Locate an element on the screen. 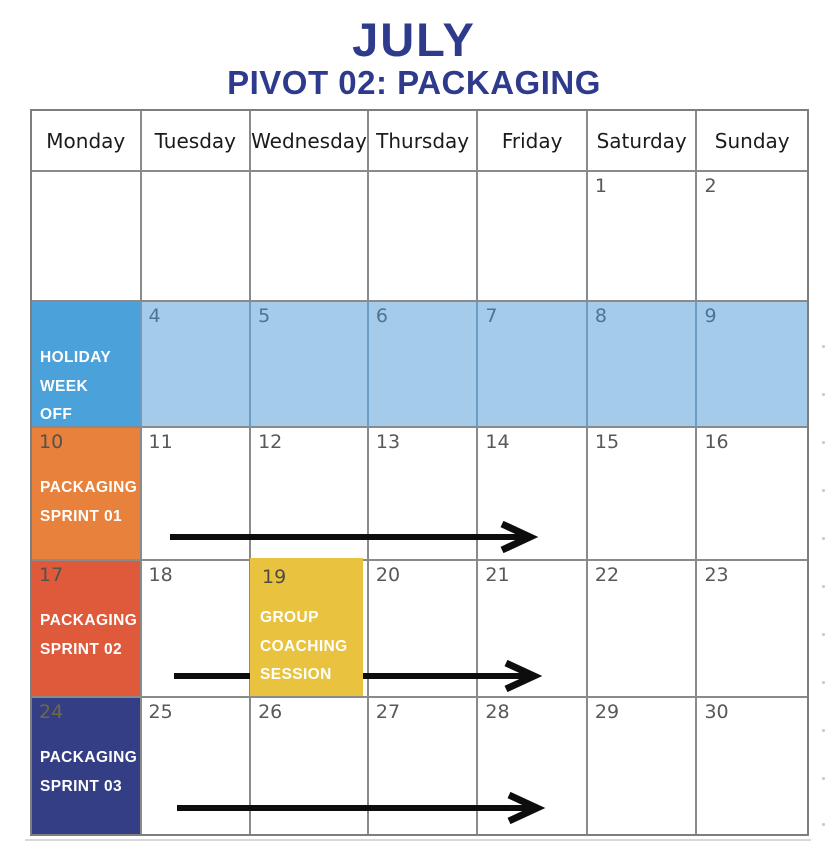 This screenshot has height=848, width=828. date-label: 26 is located at coordinates (270, 712).